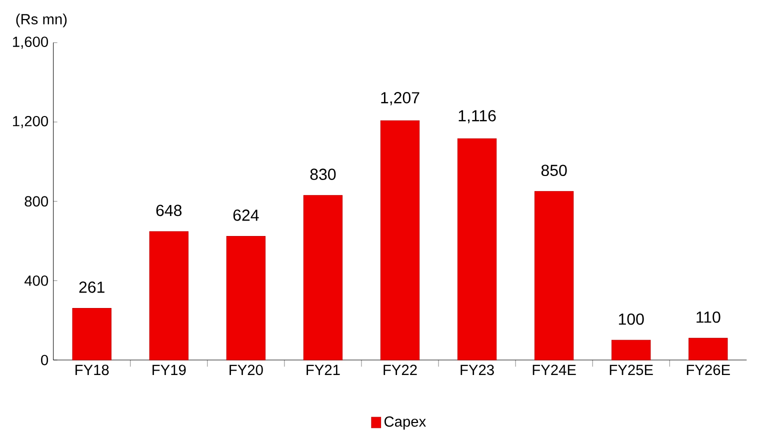 This screenshot has width=764, height=436. I want to click on text: 1,207, so click(400, 99).